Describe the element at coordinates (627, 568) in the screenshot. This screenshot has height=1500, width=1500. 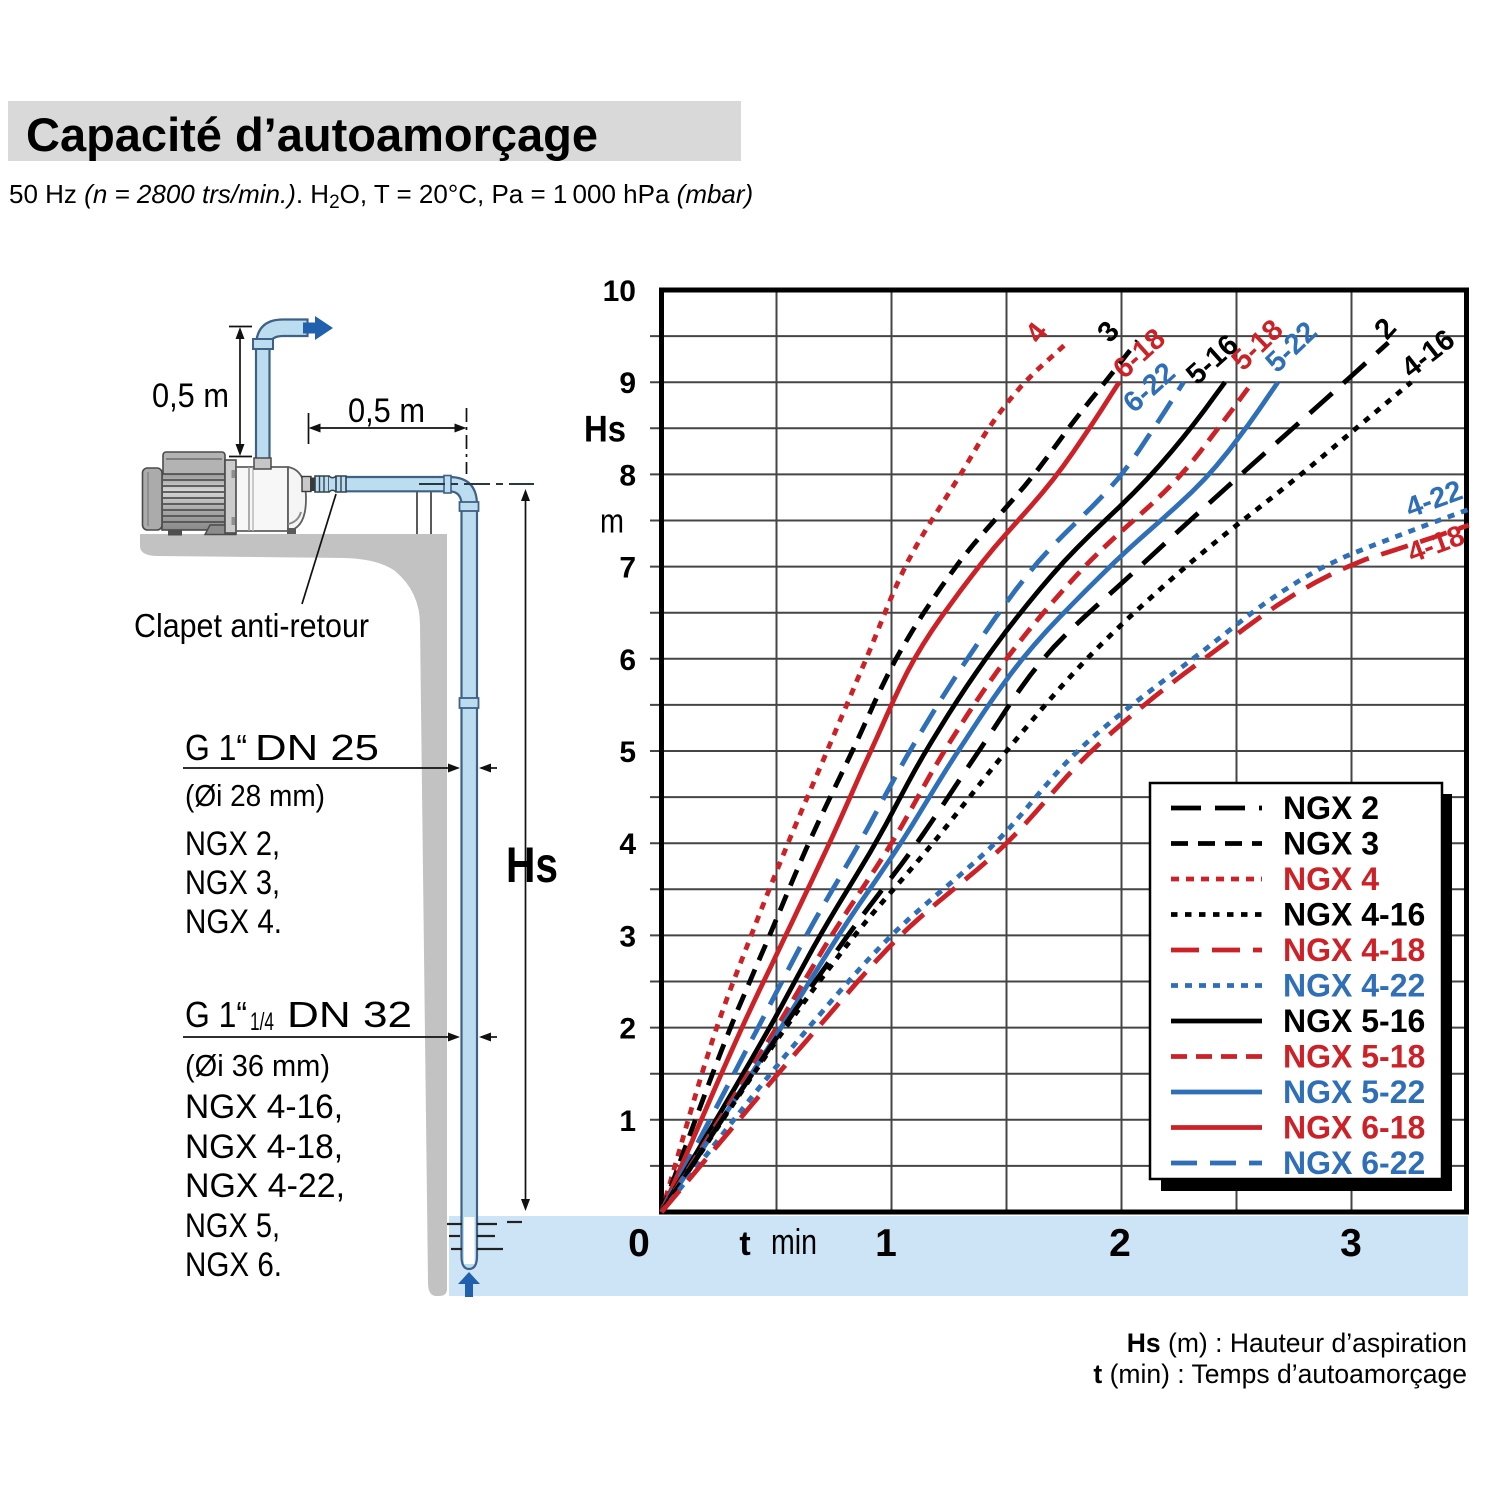
I see `svg-text: 7` at that location.